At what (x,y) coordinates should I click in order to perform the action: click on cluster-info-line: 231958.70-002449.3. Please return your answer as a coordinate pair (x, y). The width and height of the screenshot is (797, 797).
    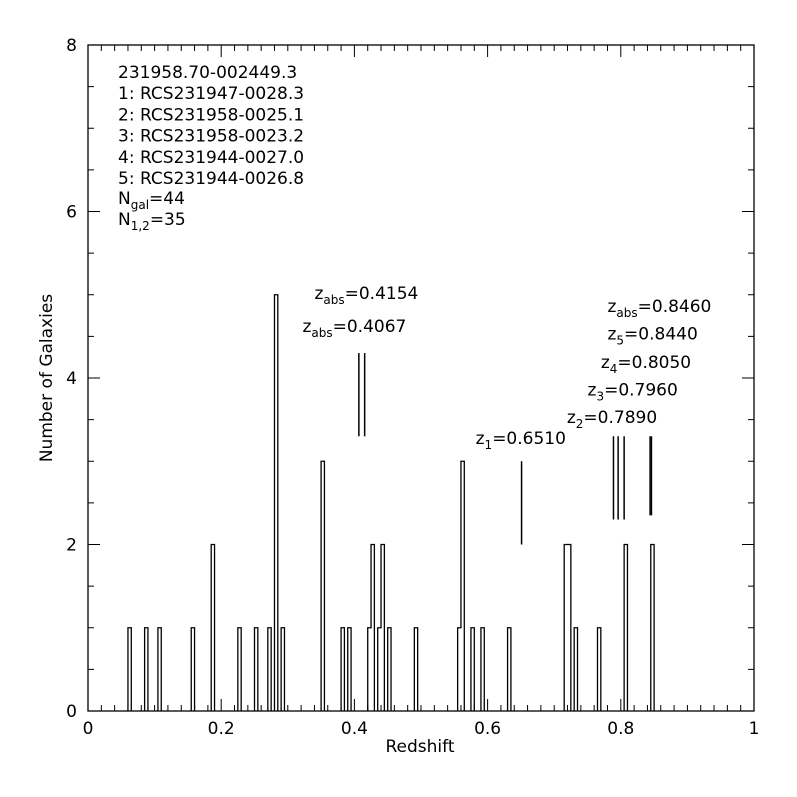
    Looking at the image, I should click on (207, 73).